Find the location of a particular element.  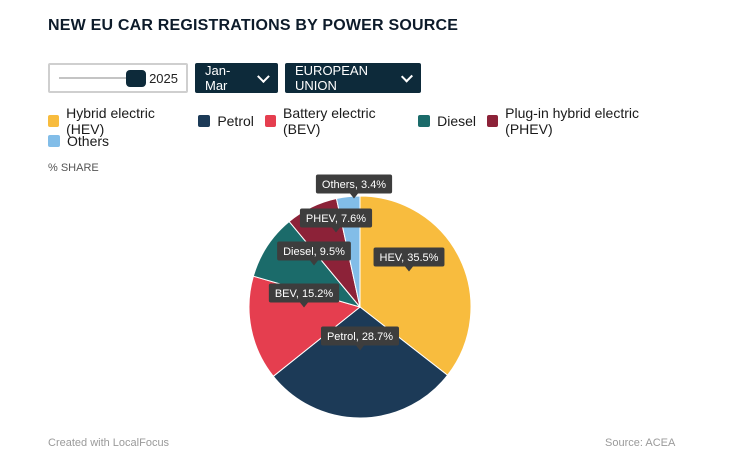

data-label-text: BEV, 15.2% is located at coordinates (304, 294).